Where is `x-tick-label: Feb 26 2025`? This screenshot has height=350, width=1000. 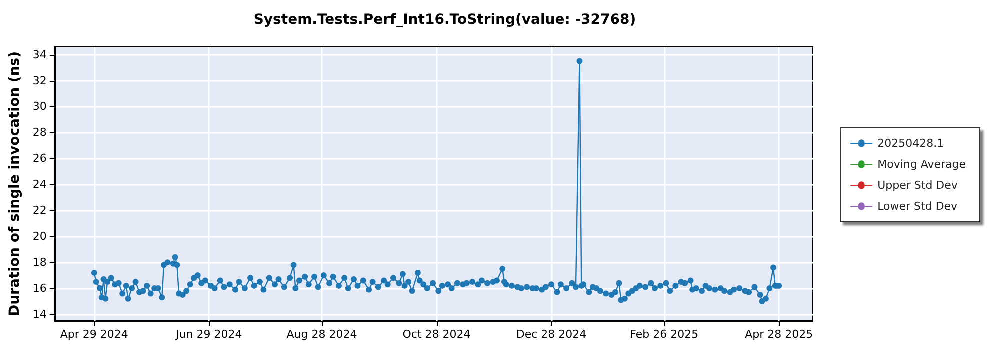 x-tick-label: Feb 26 2025 is located at coordinates (664, 334).